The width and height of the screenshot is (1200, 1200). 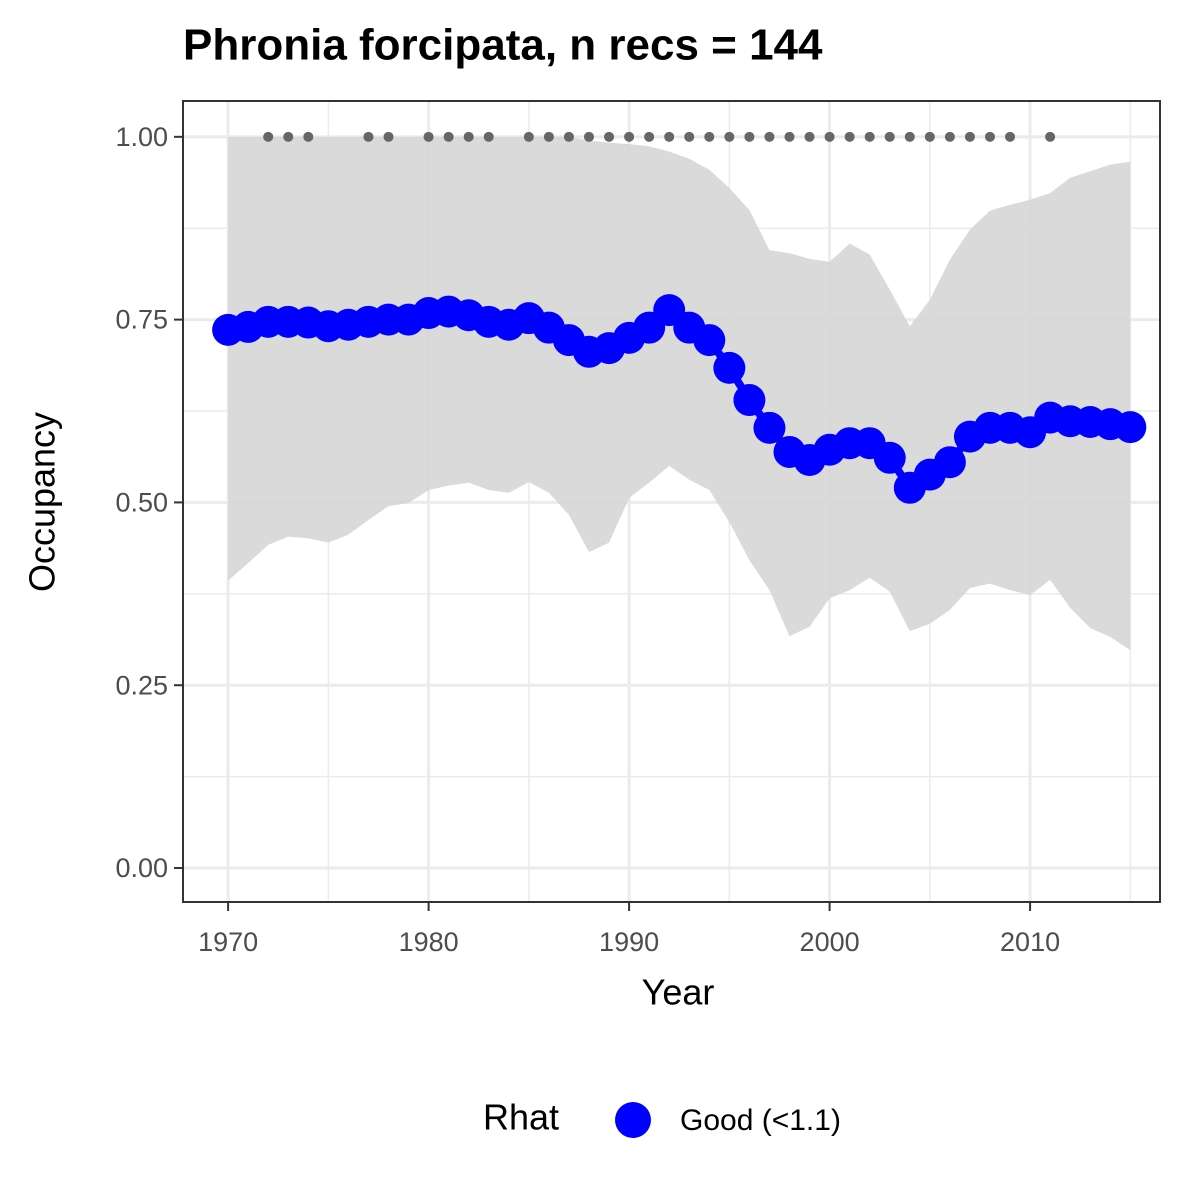 I want to click on x-tick-label: 1990, so click(x=629, y=942).